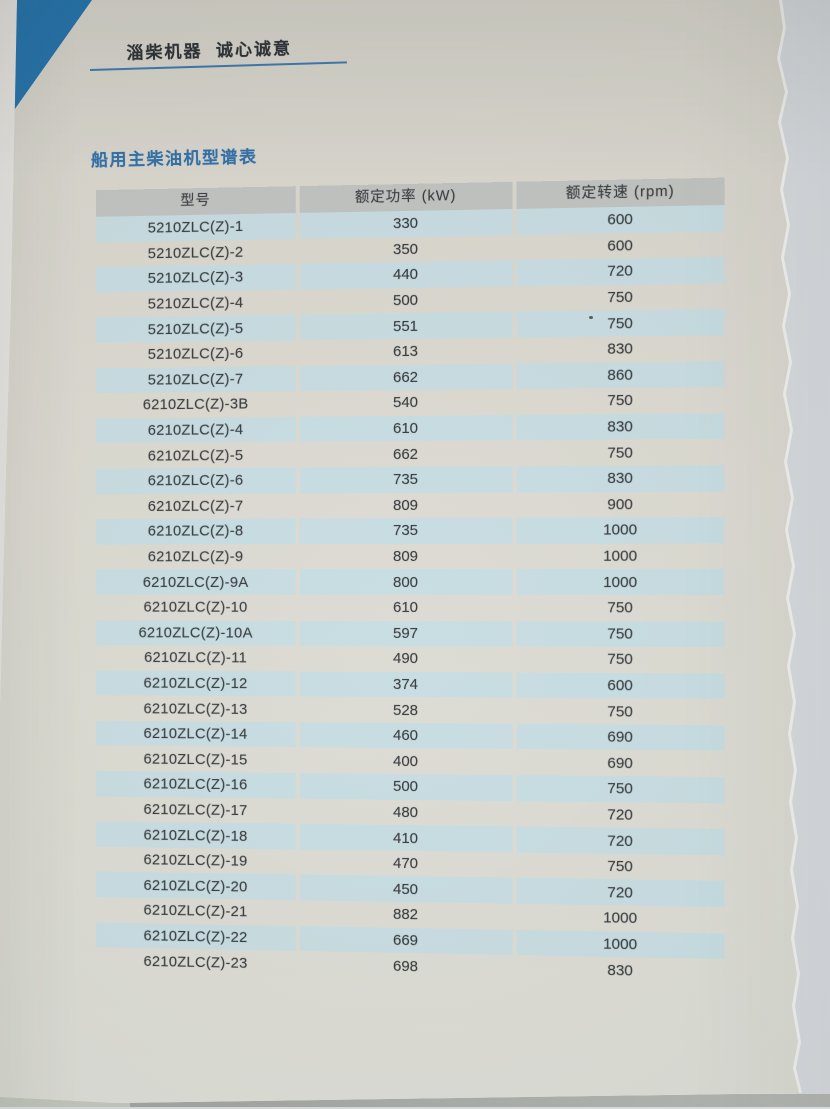 The image size is (830, 1109). Describe the element at coordinates (196, 278) in the screenshot. I see `cell-model: 5210ZLC(Z)-3` at that location.